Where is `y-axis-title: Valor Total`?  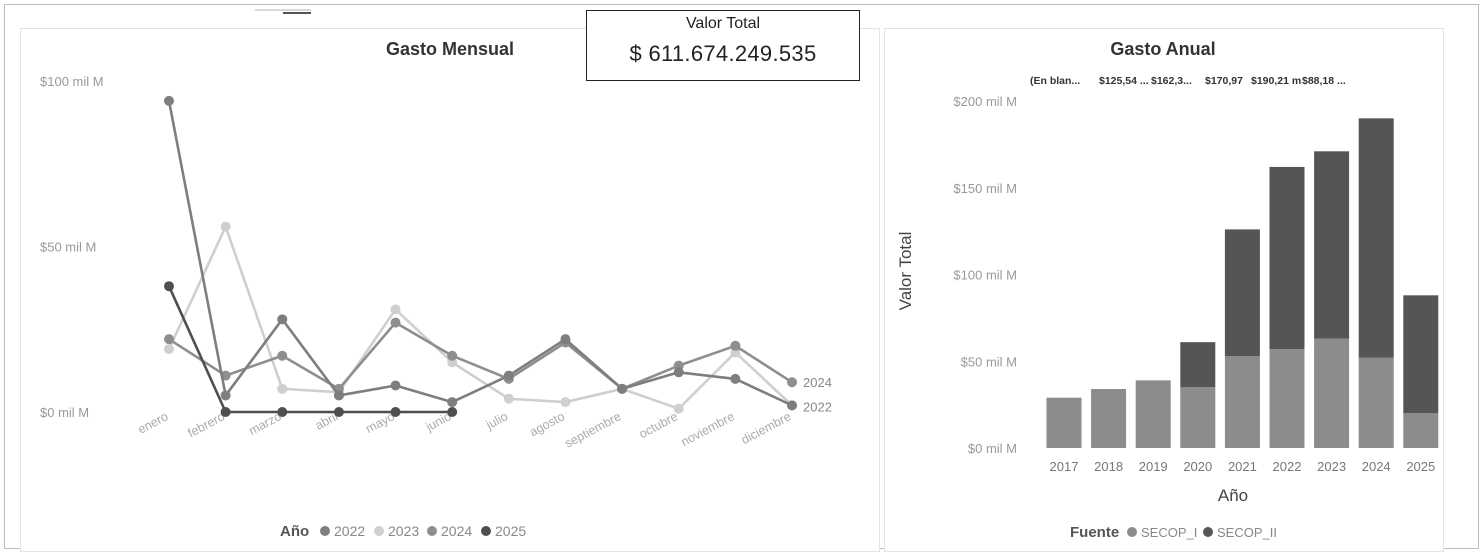
y-axis-title: Valor Total is located at coordinates (905, 271).